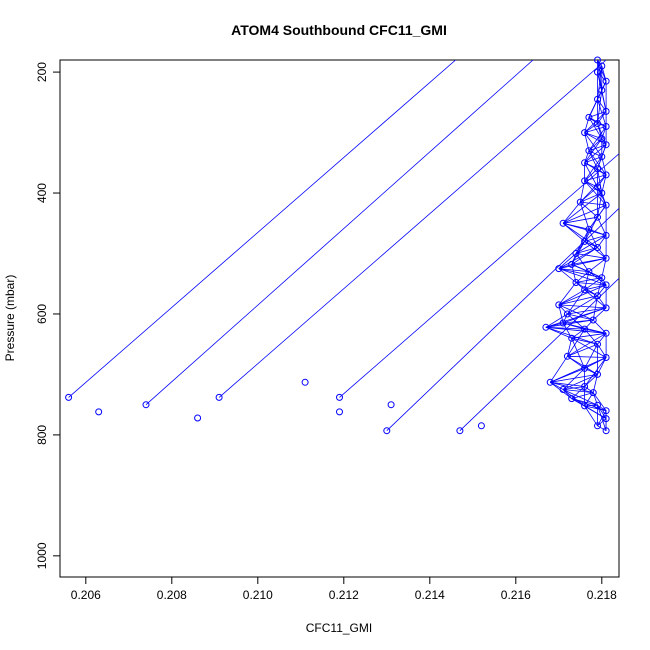 This screenshot has width=650, height=650. What do you see at coordinates (10, 318) in the screenshot?
I see `y-axis-label: Pressure (mbar)` at bounding box center [10, 318].